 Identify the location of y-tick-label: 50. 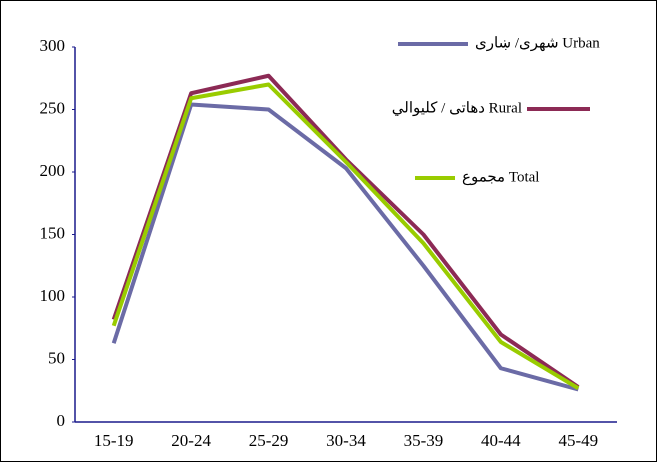
(56, 357).